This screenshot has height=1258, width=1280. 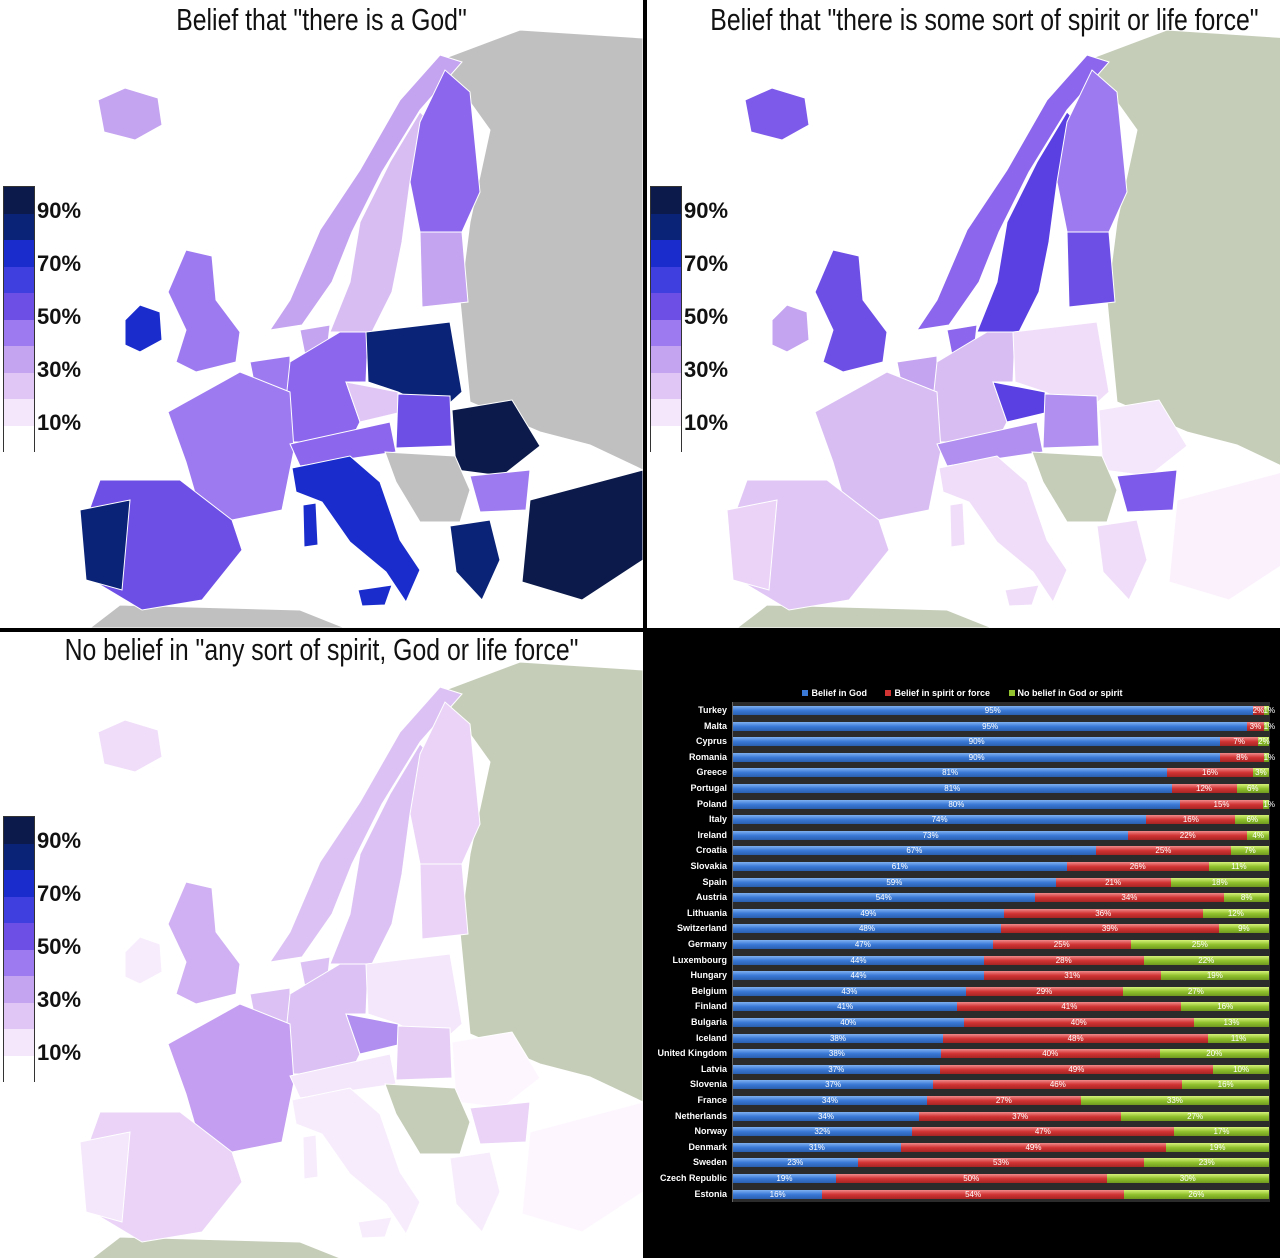 I want to click on bar-belief-spirit: 15%, so click(x=1221, y=804).